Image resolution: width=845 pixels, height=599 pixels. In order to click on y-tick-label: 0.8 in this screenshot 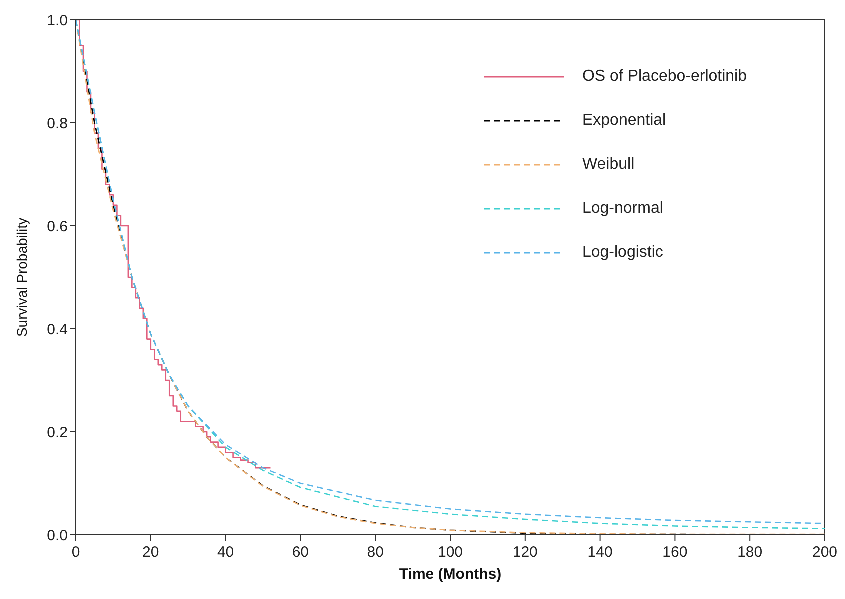, I will do `click(57, 123)`.